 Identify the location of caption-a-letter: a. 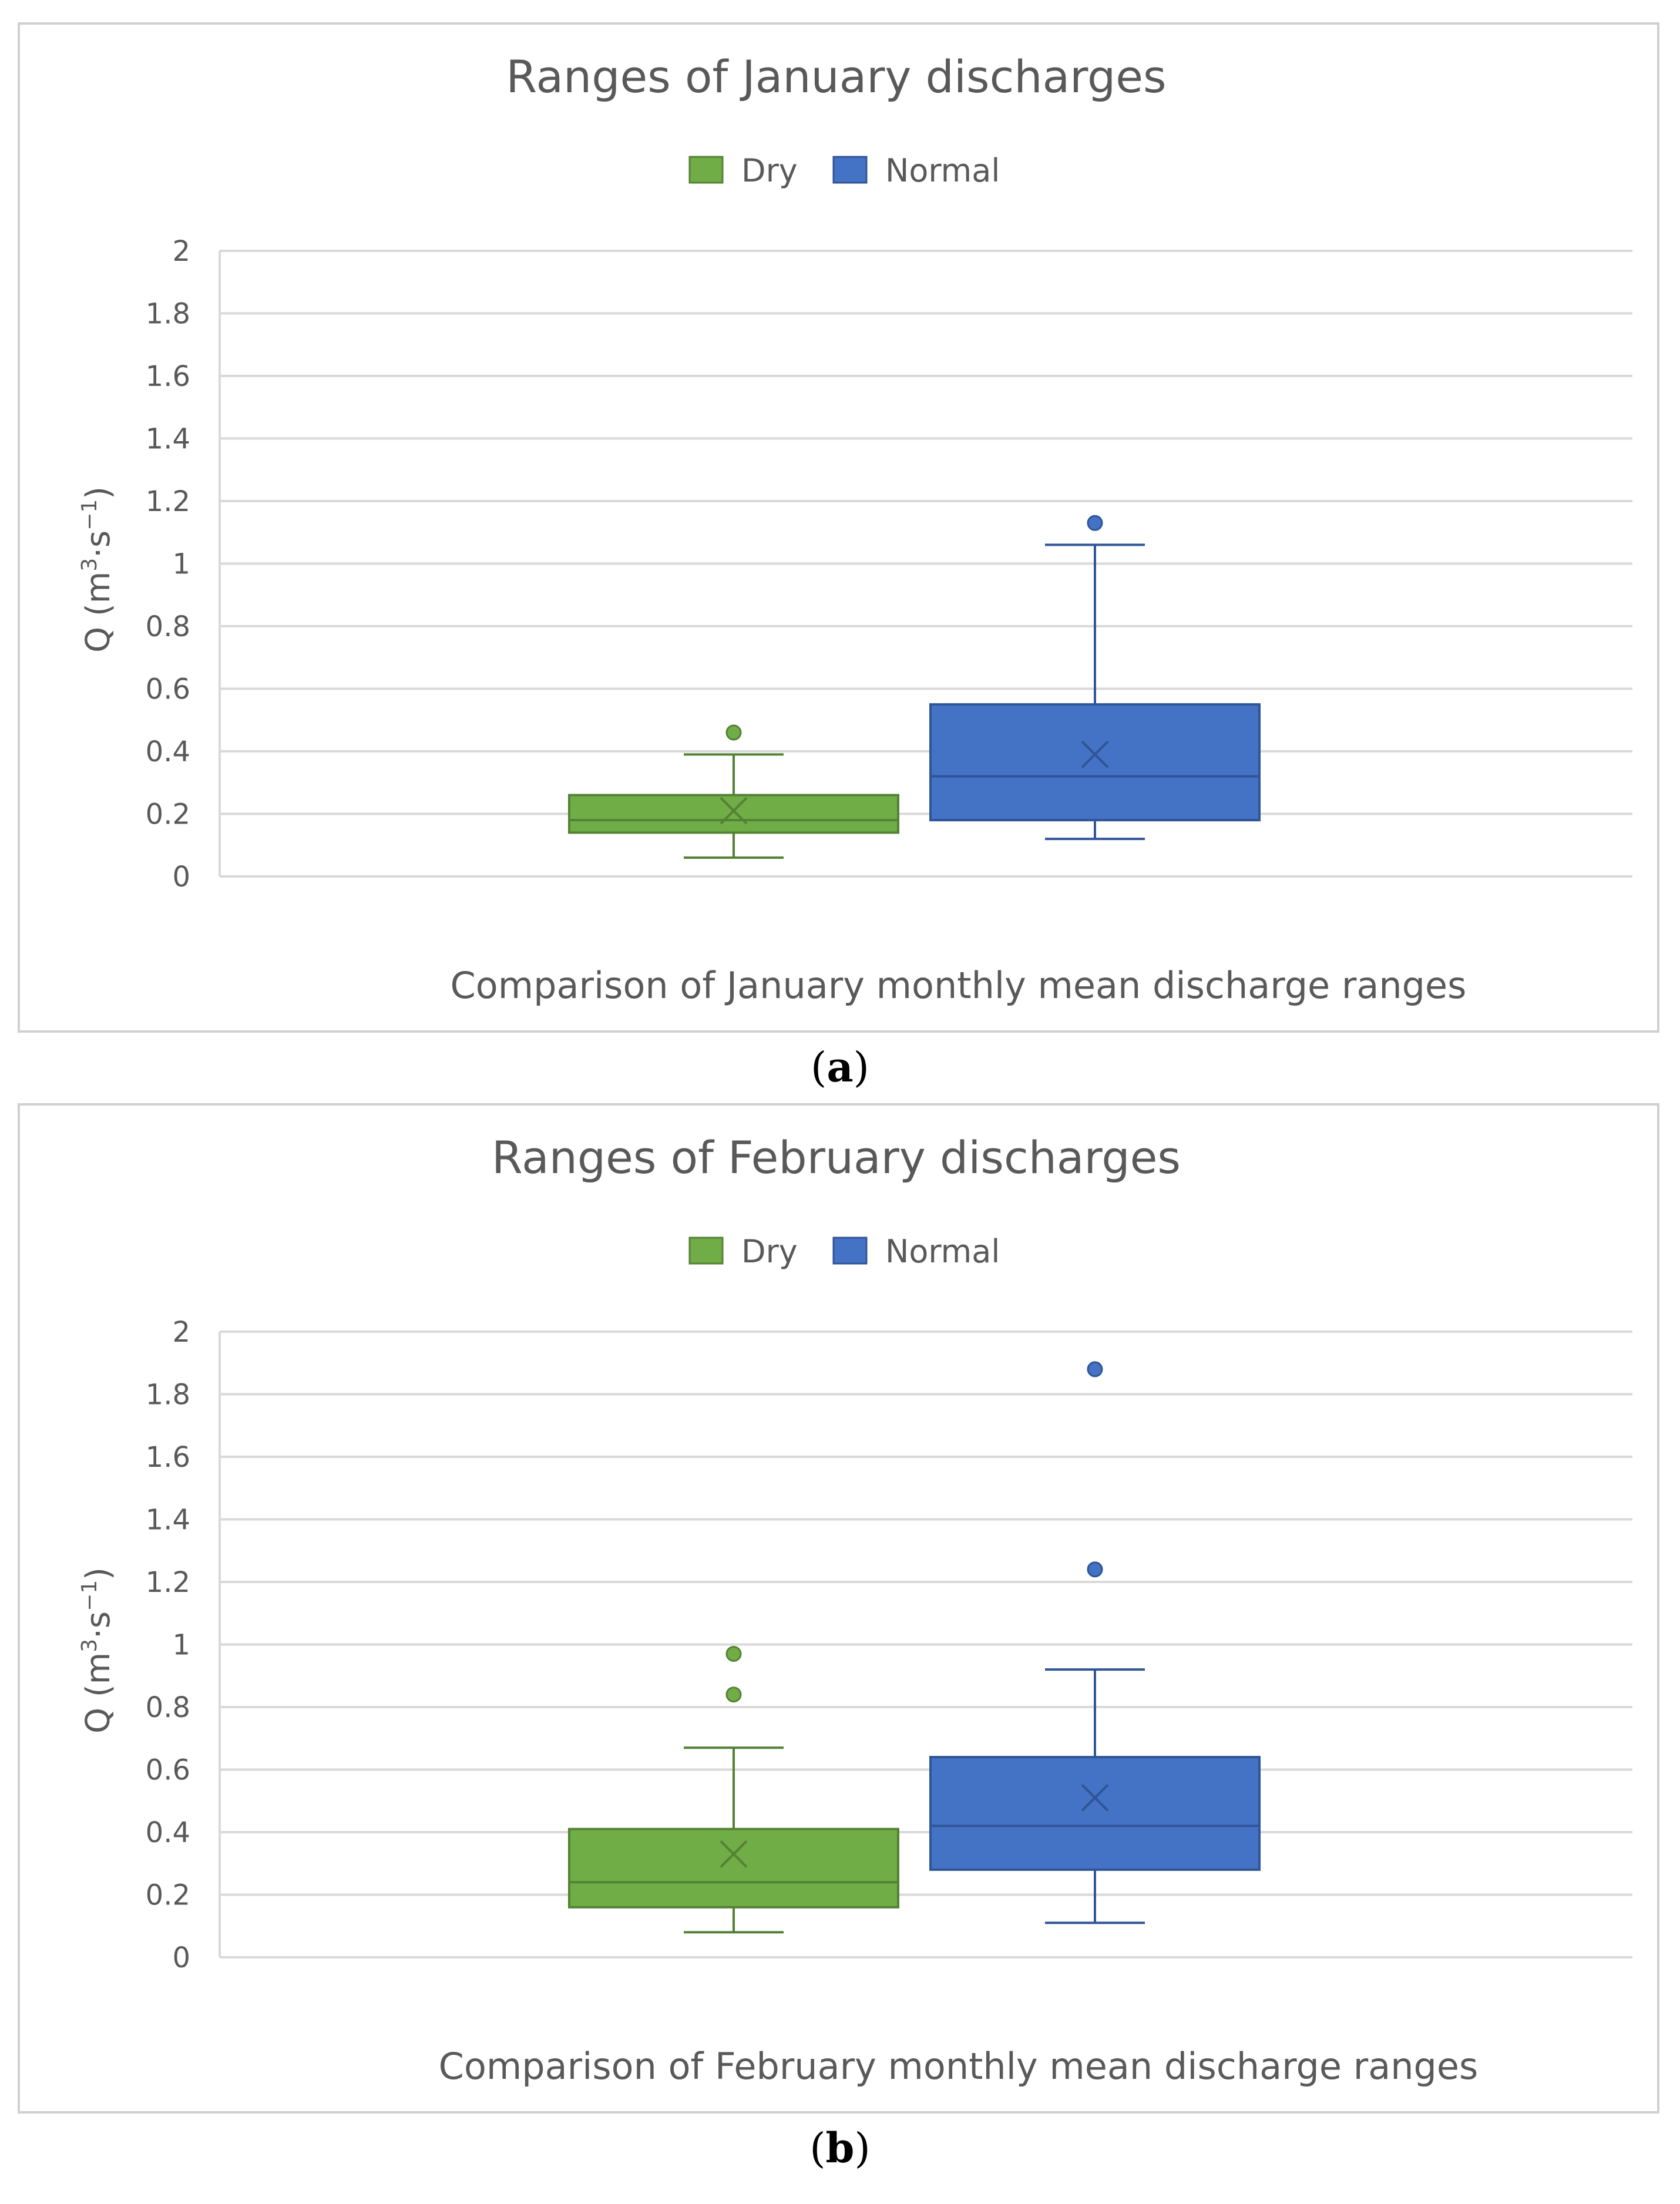
(840, 1067).